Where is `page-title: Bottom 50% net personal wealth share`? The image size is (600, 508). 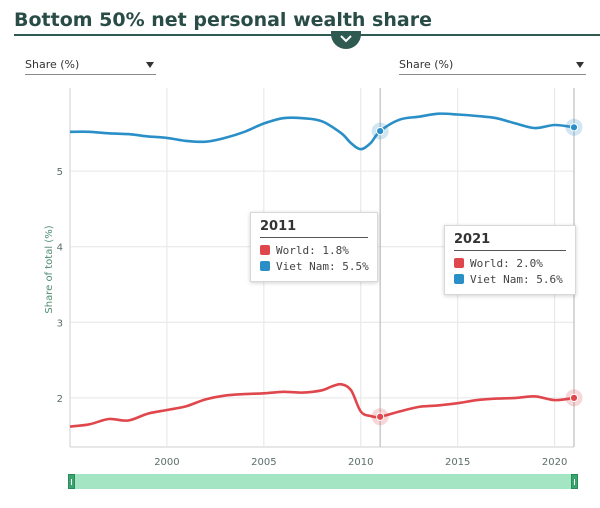
page-title: Bottom 50% net personal wealth share is located at coordinates (223, 20).